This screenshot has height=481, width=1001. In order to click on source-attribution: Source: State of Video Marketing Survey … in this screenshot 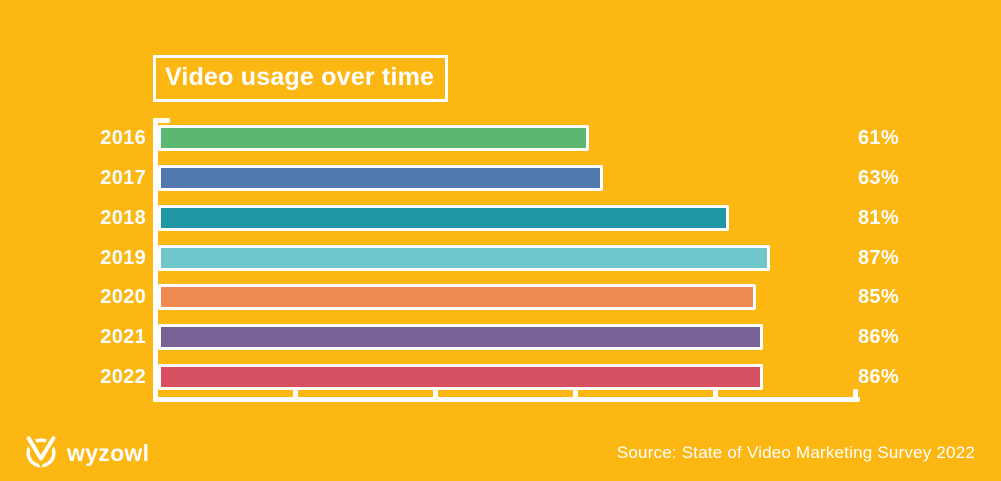, I will do `click(795, 452)`.